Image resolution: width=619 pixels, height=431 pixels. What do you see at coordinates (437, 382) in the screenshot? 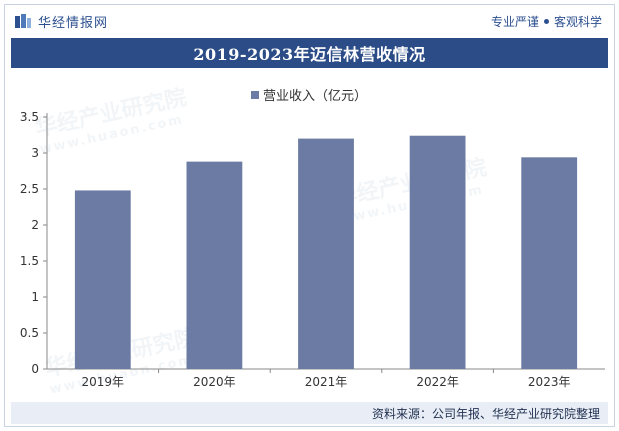
I see `x-tick-label: 2022年` at bounding box center [437, 382].